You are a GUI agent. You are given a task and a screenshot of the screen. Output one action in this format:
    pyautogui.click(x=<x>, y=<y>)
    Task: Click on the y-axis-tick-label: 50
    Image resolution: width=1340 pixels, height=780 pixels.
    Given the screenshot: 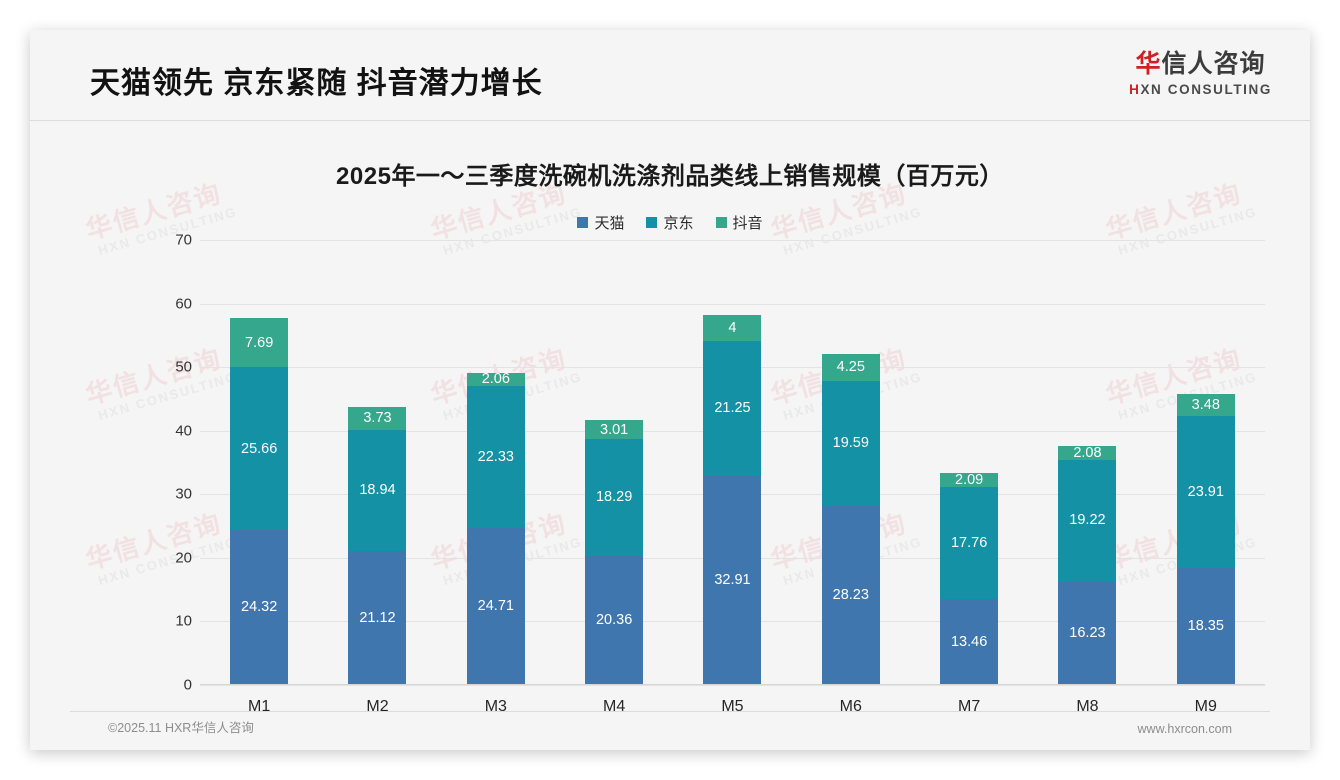 What is the action you would take?
    pyautogui.click(x=183, y=367)
    